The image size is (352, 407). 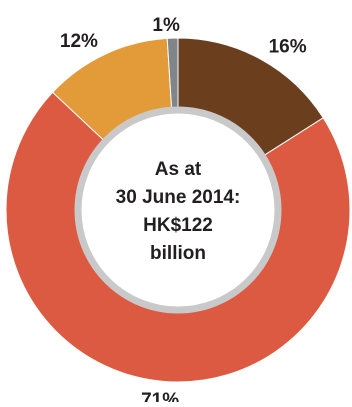 I want to click on center-text-line-2: 30 June 2014:, so click(x=178, y=197).